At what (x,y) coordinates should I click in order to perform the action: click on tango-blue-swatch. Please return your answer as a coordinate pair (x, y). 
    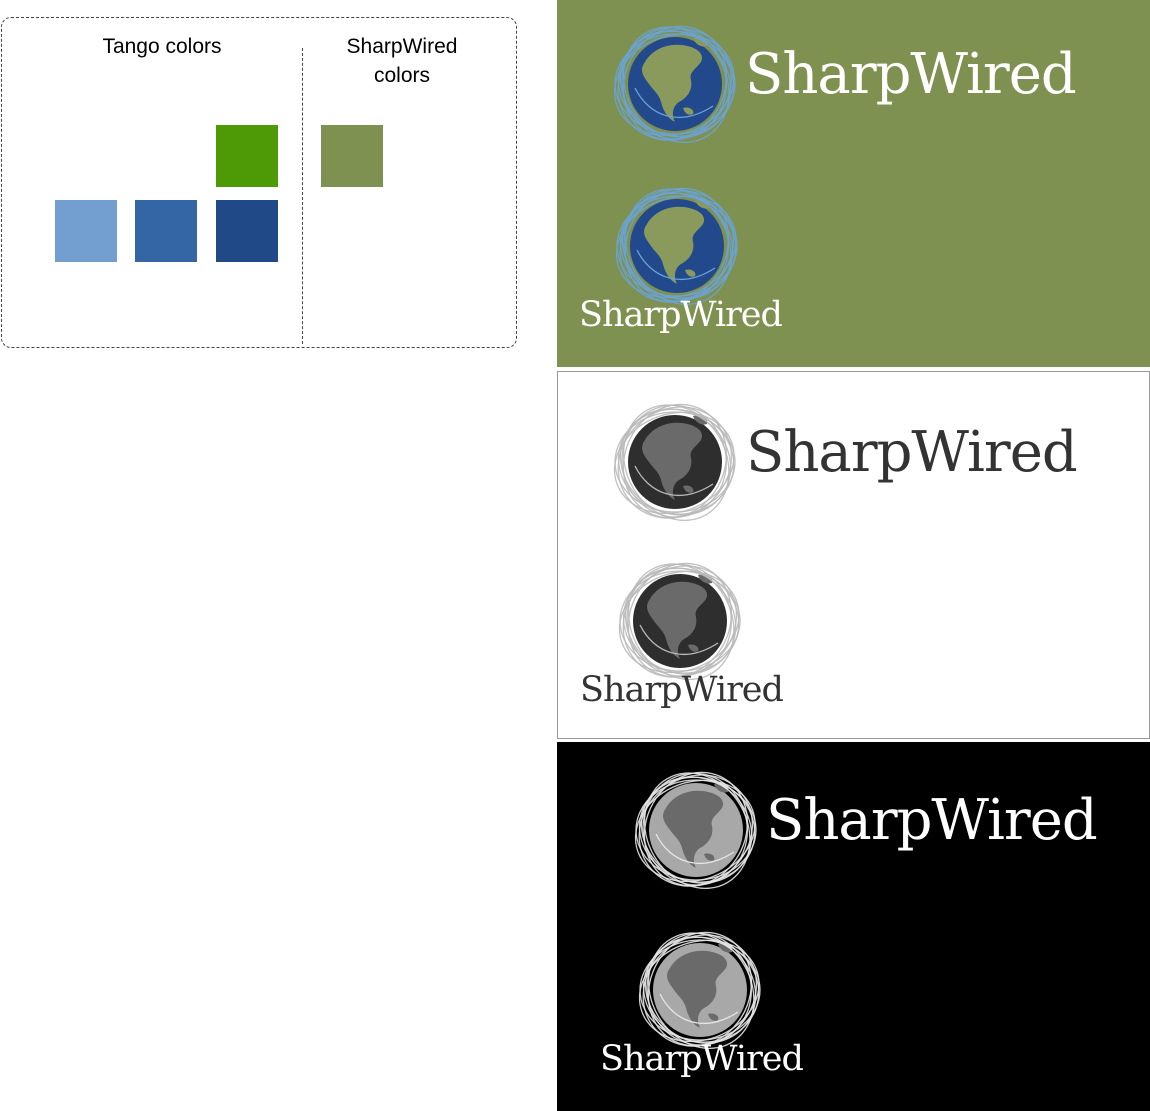
    Looking at the image, I should click on (166, 231).